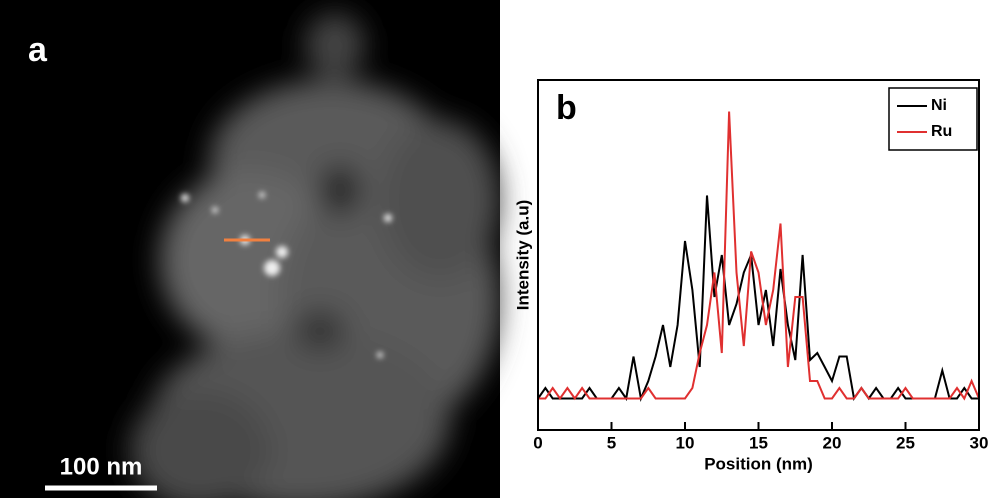 Image resolution: width=993 pixels, height=498 pixels. Describe the element at coordinates (566, 108) in the screenshot. I see `panel-label: b` at that location.